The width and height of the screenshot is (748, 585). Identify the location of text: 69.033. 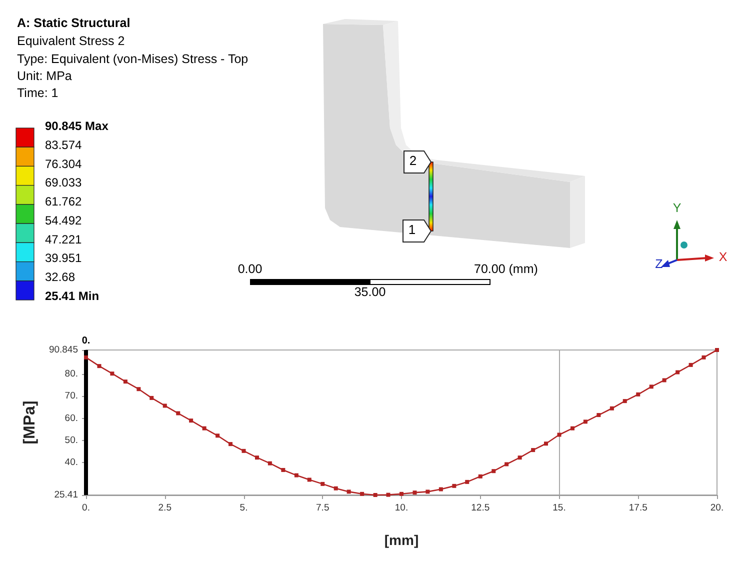
(63, 183).